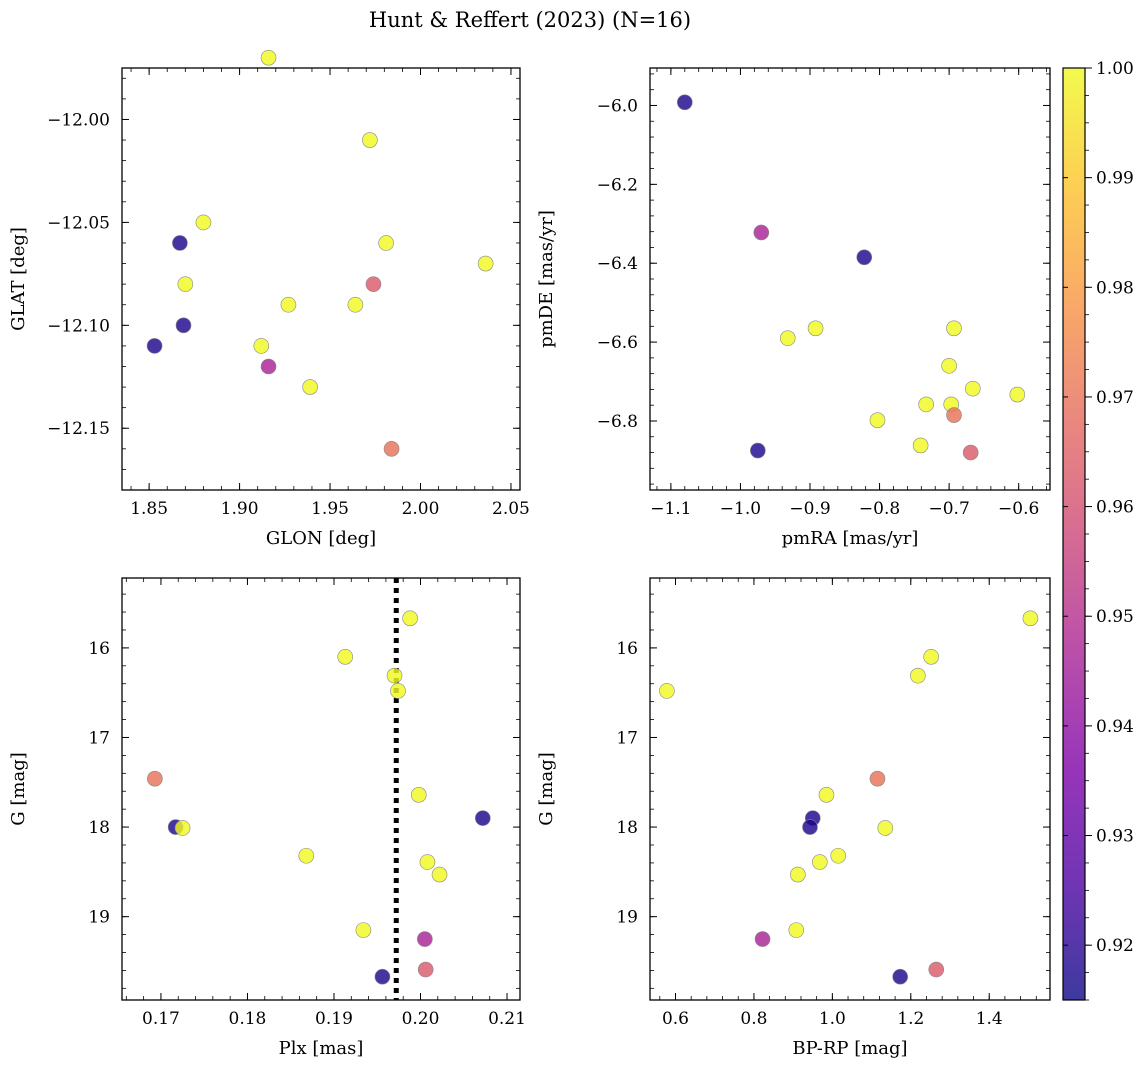  What do you see at coordinates (849, 1048) in the screenshot?
I see `x-axis-label: BP-RP [mag]` at bounding box center [849, 1048].